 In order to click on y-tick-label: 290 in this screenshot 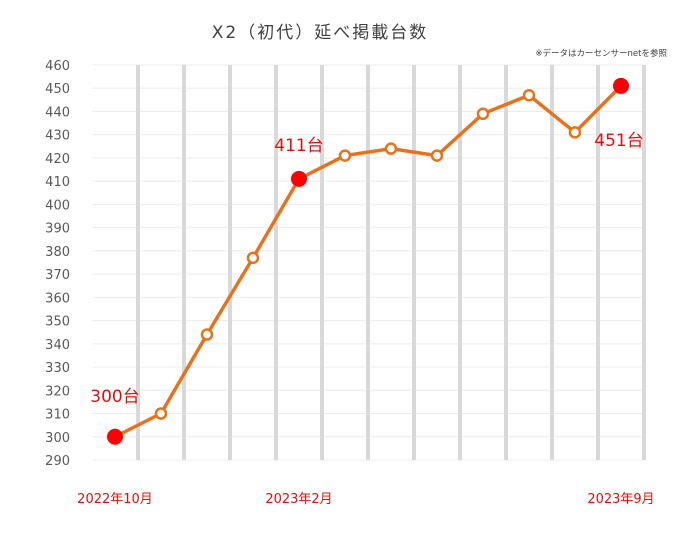, I will do `click(57, 461)`.